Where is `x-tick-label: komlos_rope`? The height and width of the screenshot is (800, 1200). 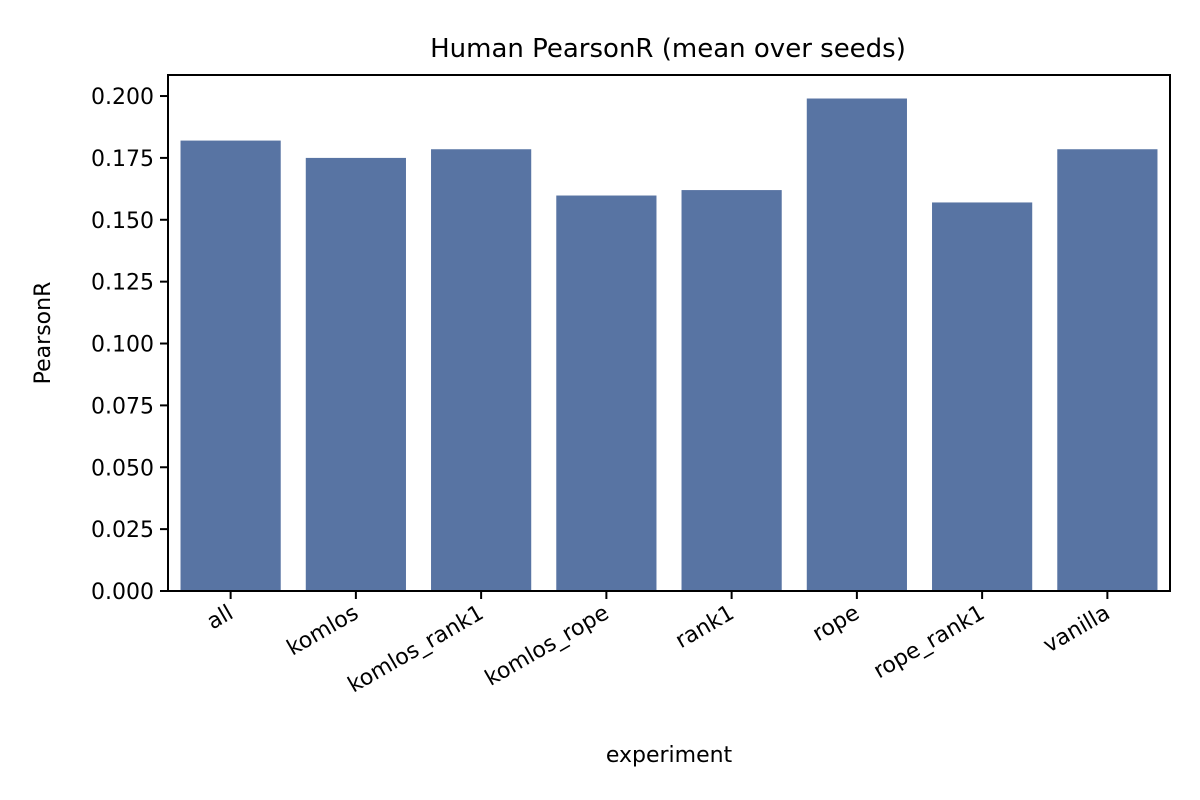 x-tick-label: komlos_rope is located at coordinates (547, 646).